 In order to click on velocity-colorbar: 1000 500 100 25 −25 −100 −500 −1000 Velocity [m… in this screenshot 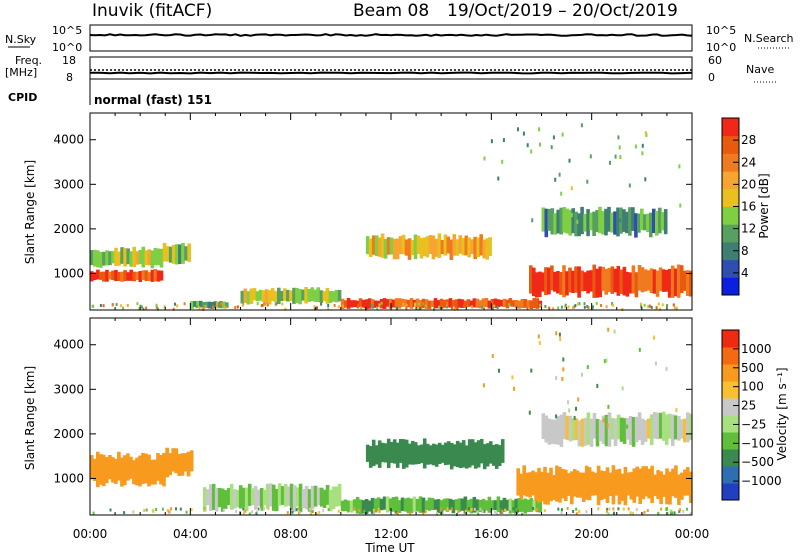, I will do `click(755, 415)`.